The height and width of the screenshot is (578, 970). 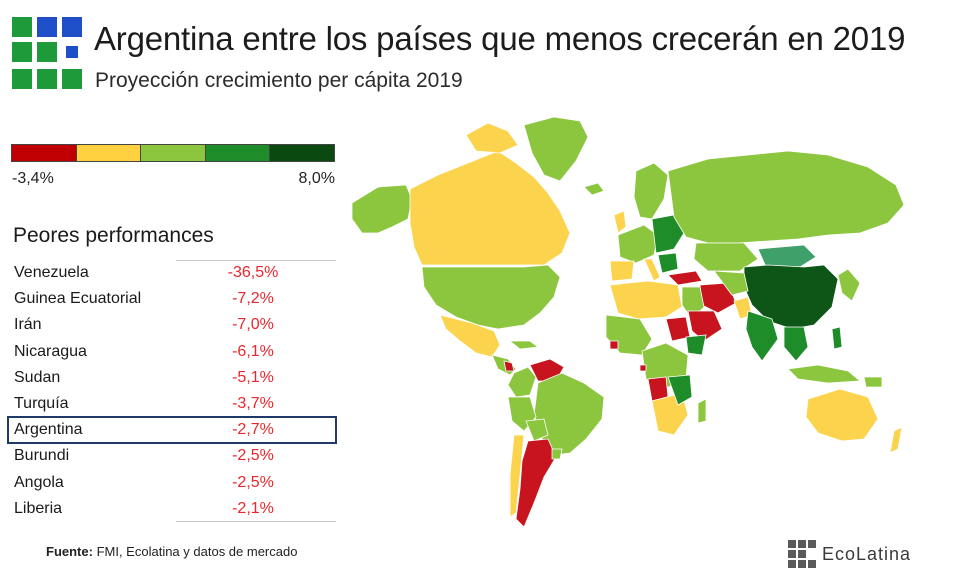 What do you see at coordinates (651, 191) in the screenshot?
I see `region-scandinavia` at bounding box center [651, 191].